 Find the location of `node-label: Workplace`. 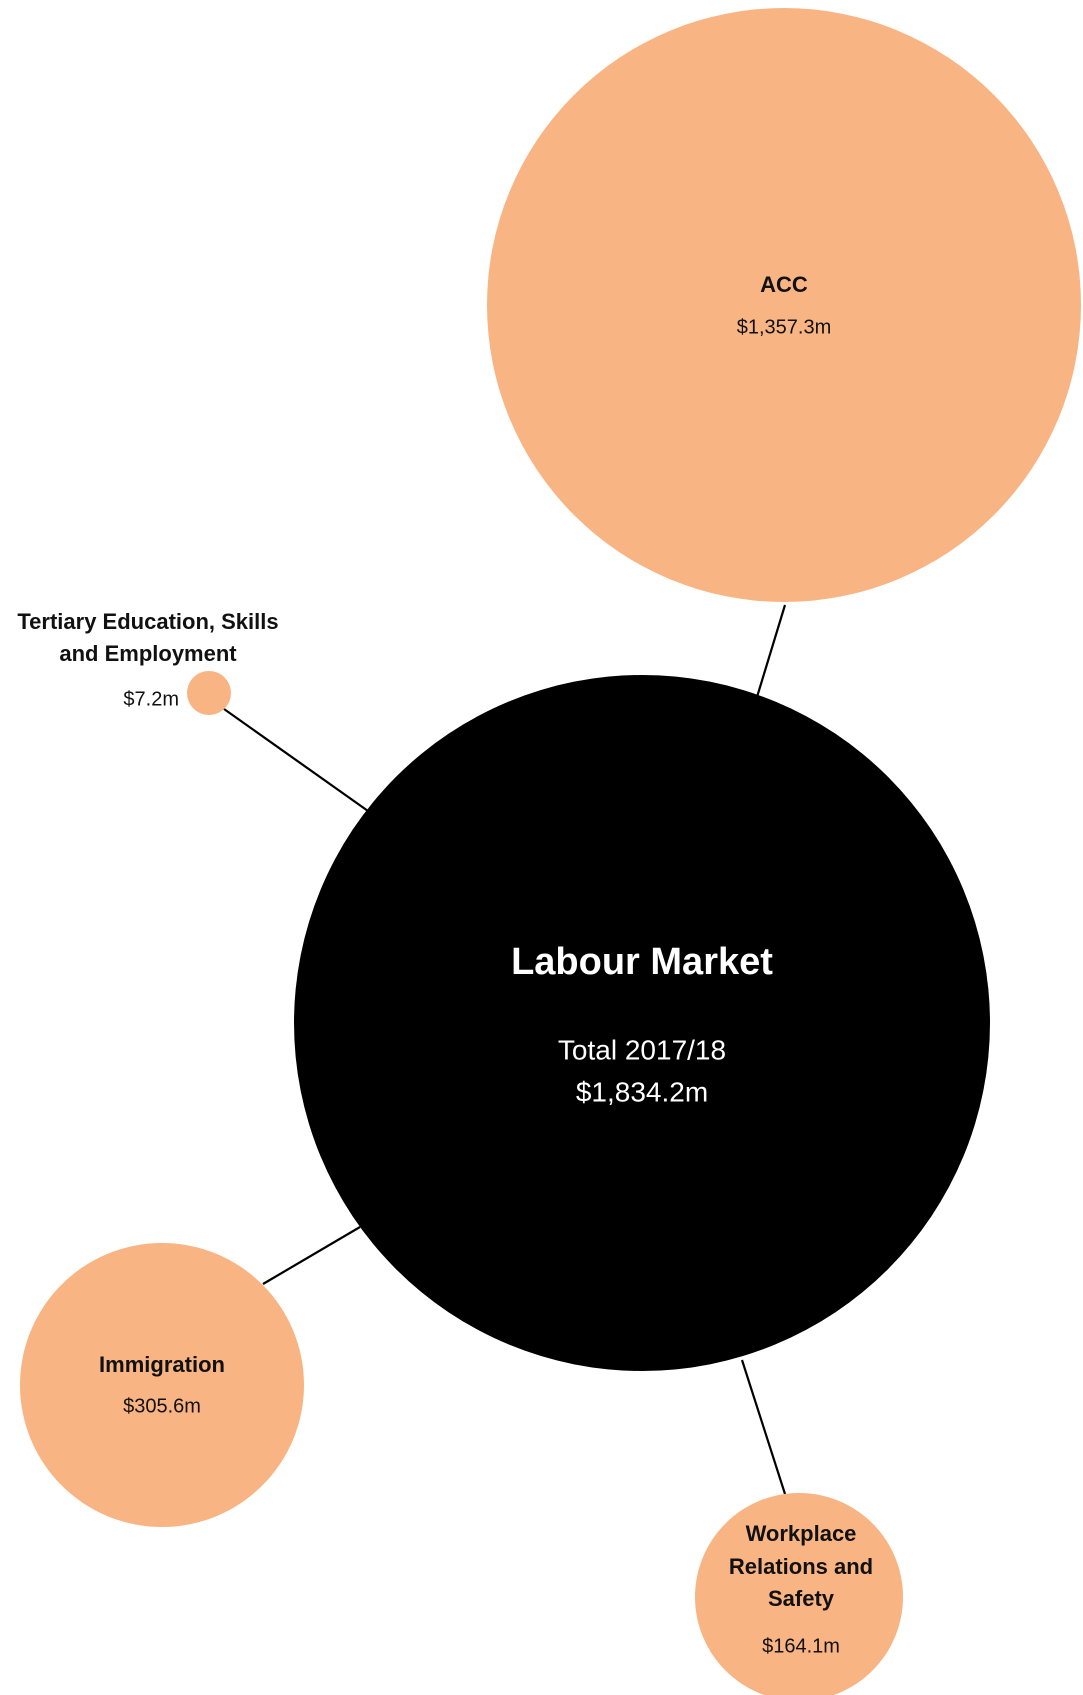

node-label: Workplace is located at coordinates (801, 1533).